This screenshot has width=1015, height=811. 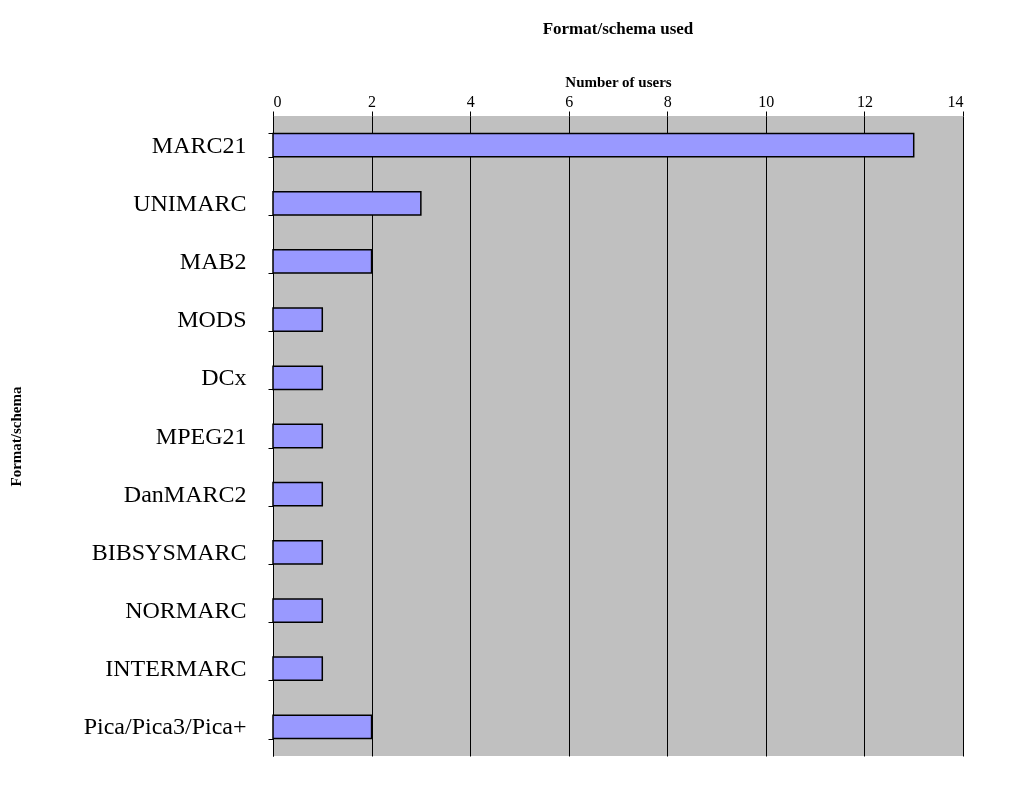 What do you see at coordinates (569, 101) in the screenshot?
I see `x-tick-label: 6` at bounding box center [569, 101].